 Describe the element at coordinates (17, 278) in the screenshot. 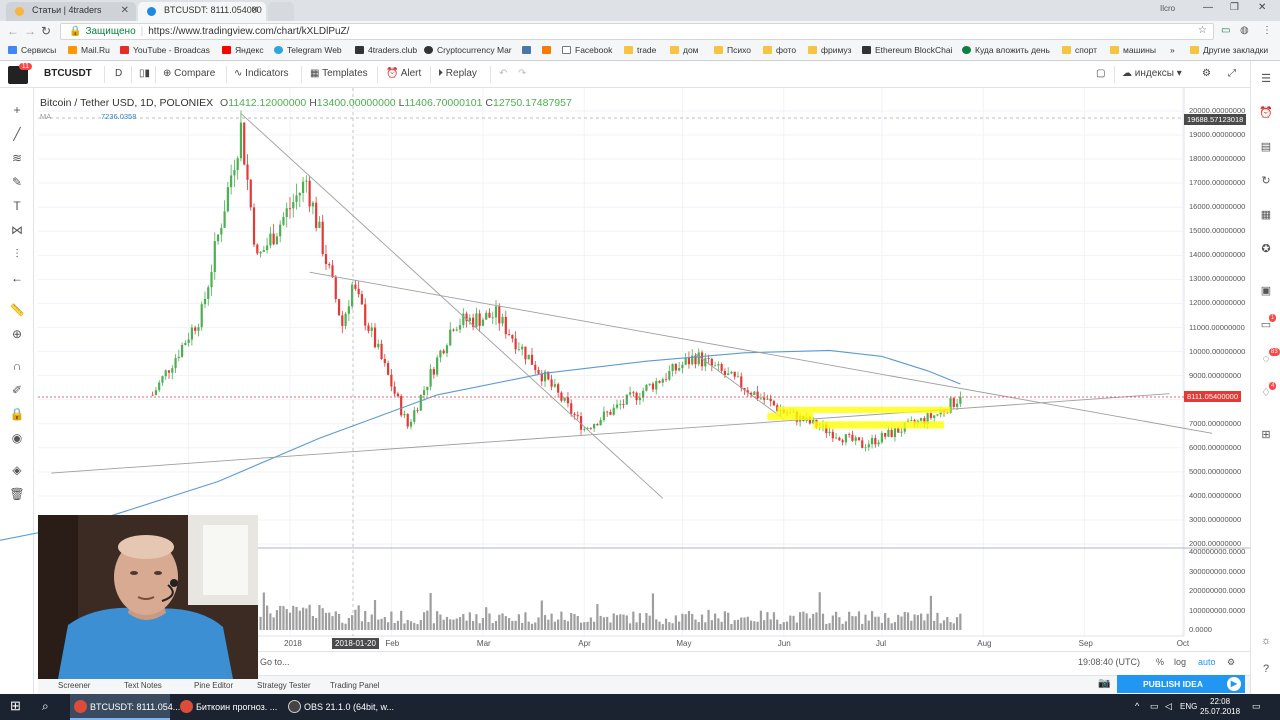

I see `remove-drawings-arrow-icon: ←` at that location.